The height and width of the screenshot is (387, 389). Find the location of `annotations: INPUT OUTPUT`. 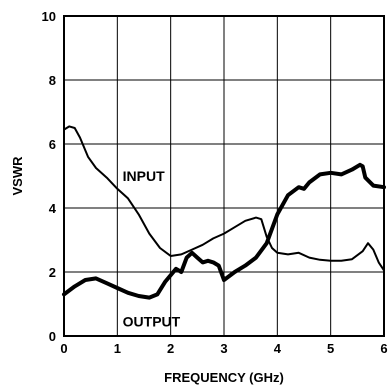

annotations: INPUT OUTPUT is located at coordinates (152, 249).